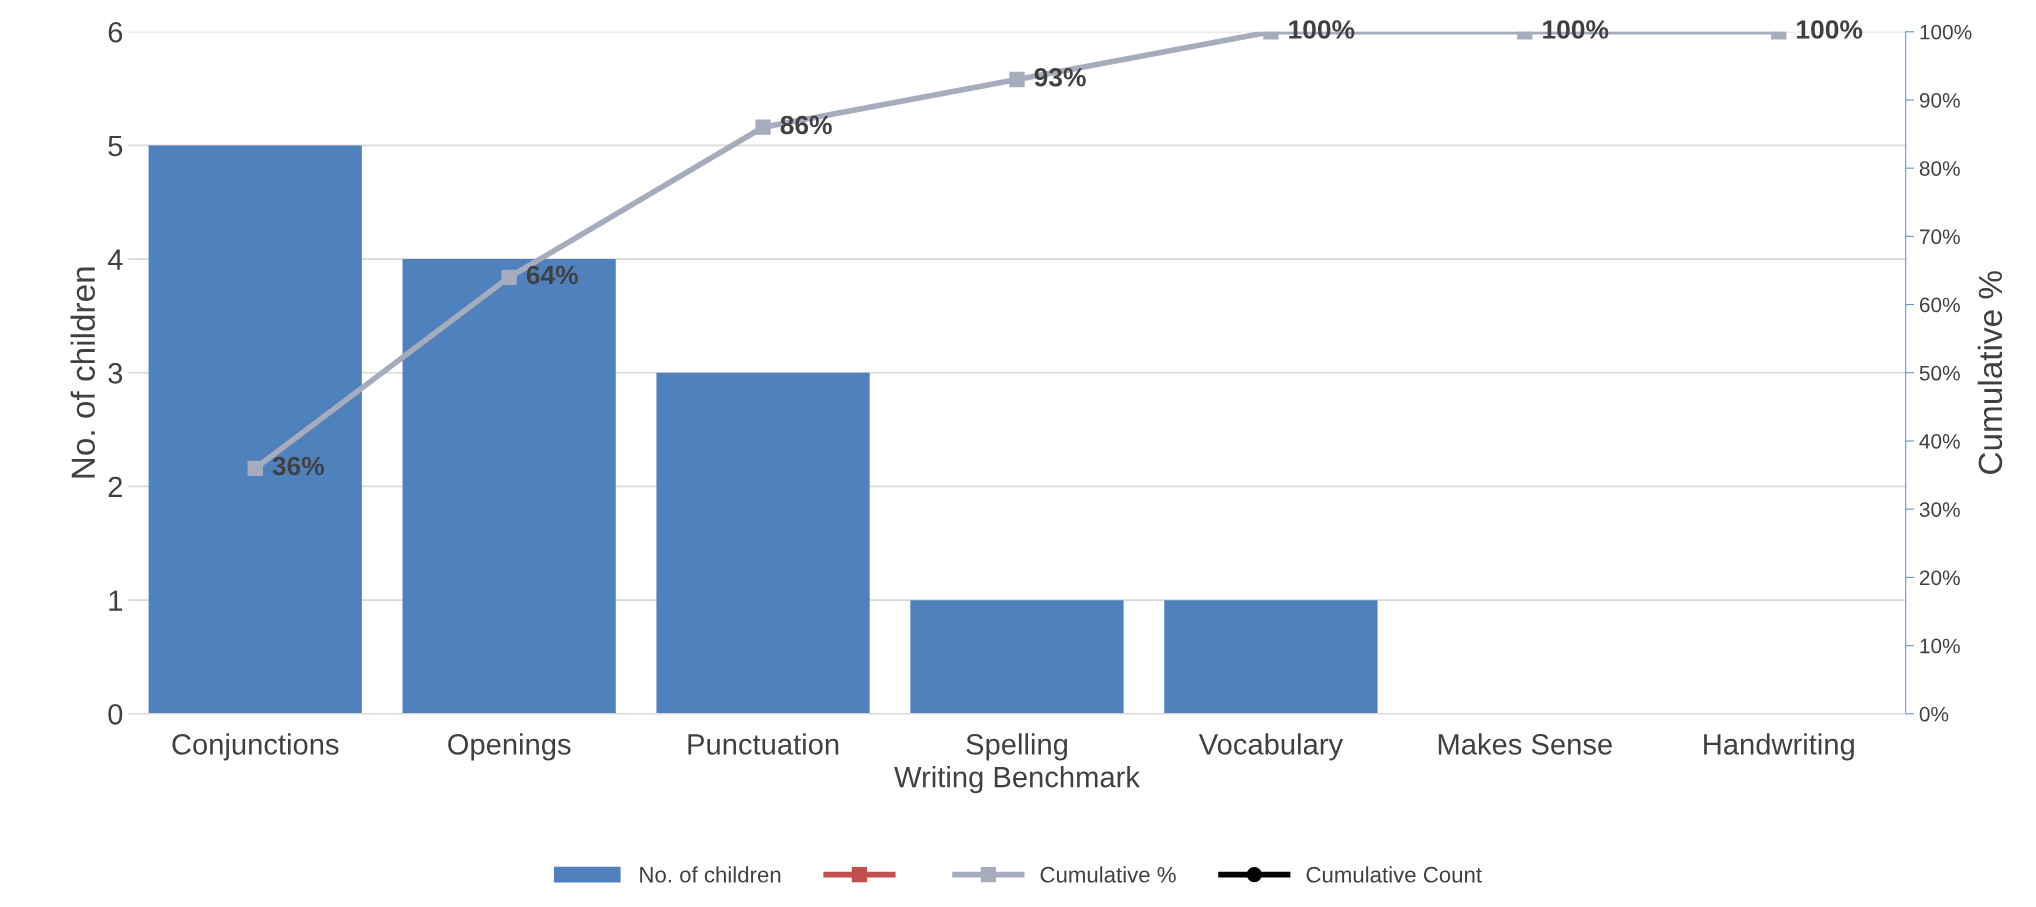  What do you see at coordinates (298, 466) in the screenshot?
I see `data-label: 36%` at bounding box center [298, 466].